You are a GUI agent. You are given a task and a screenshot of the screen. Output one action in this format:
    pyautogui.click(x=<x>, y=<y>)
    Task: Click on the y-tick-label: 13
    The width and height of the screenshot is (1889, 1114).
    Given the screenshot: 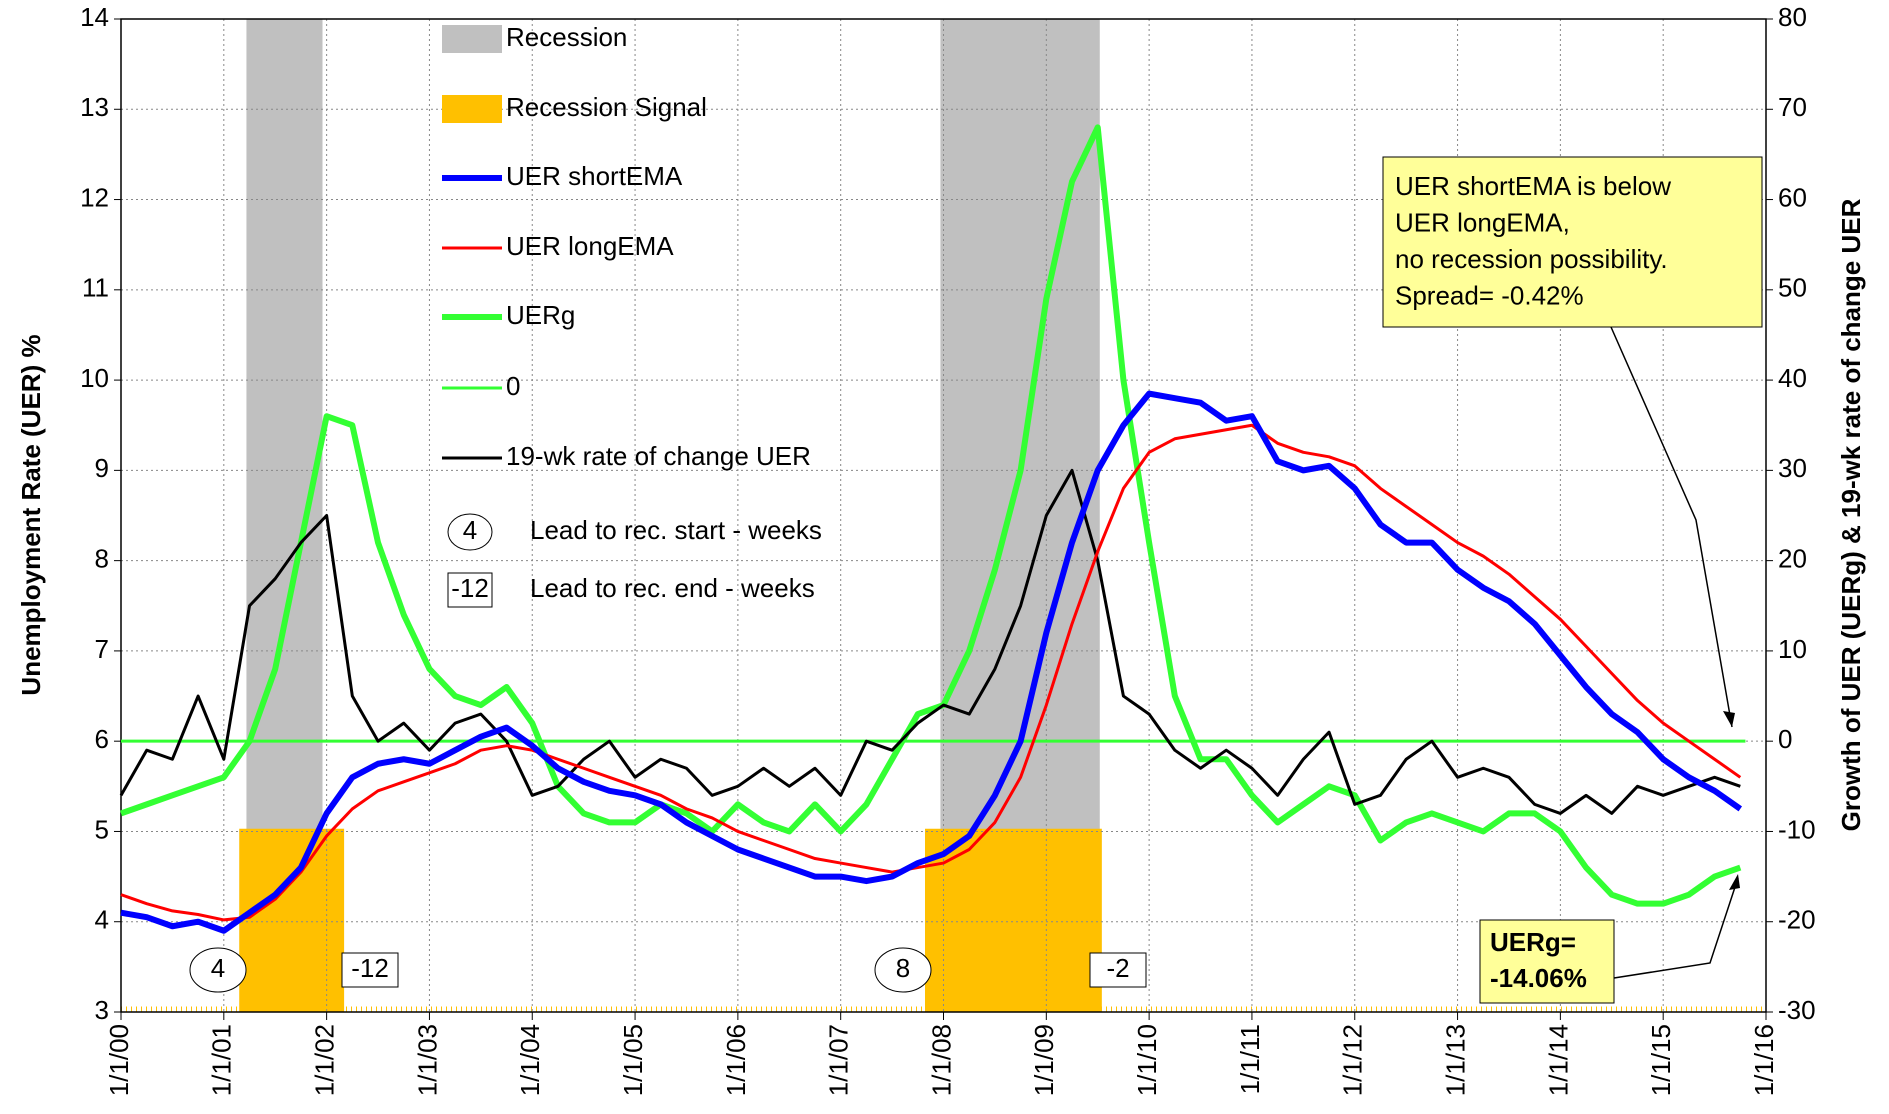 What is the action you would take?
    pyautogui.click(x=94, y=107)
    